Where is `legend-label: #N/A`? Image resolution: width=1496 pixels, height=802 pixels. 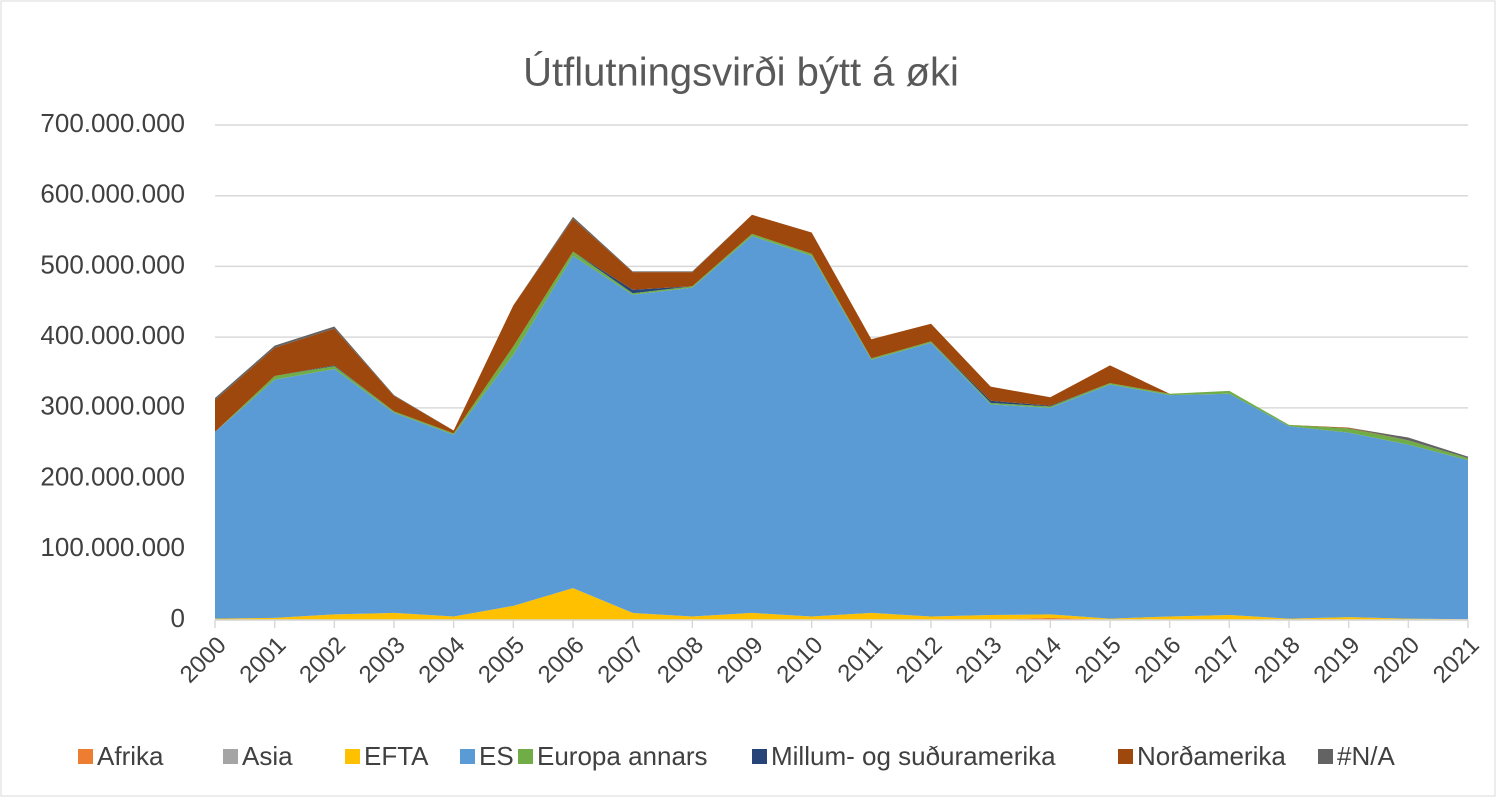
legend-label: #N/A is located at coordinates (1366, 756).